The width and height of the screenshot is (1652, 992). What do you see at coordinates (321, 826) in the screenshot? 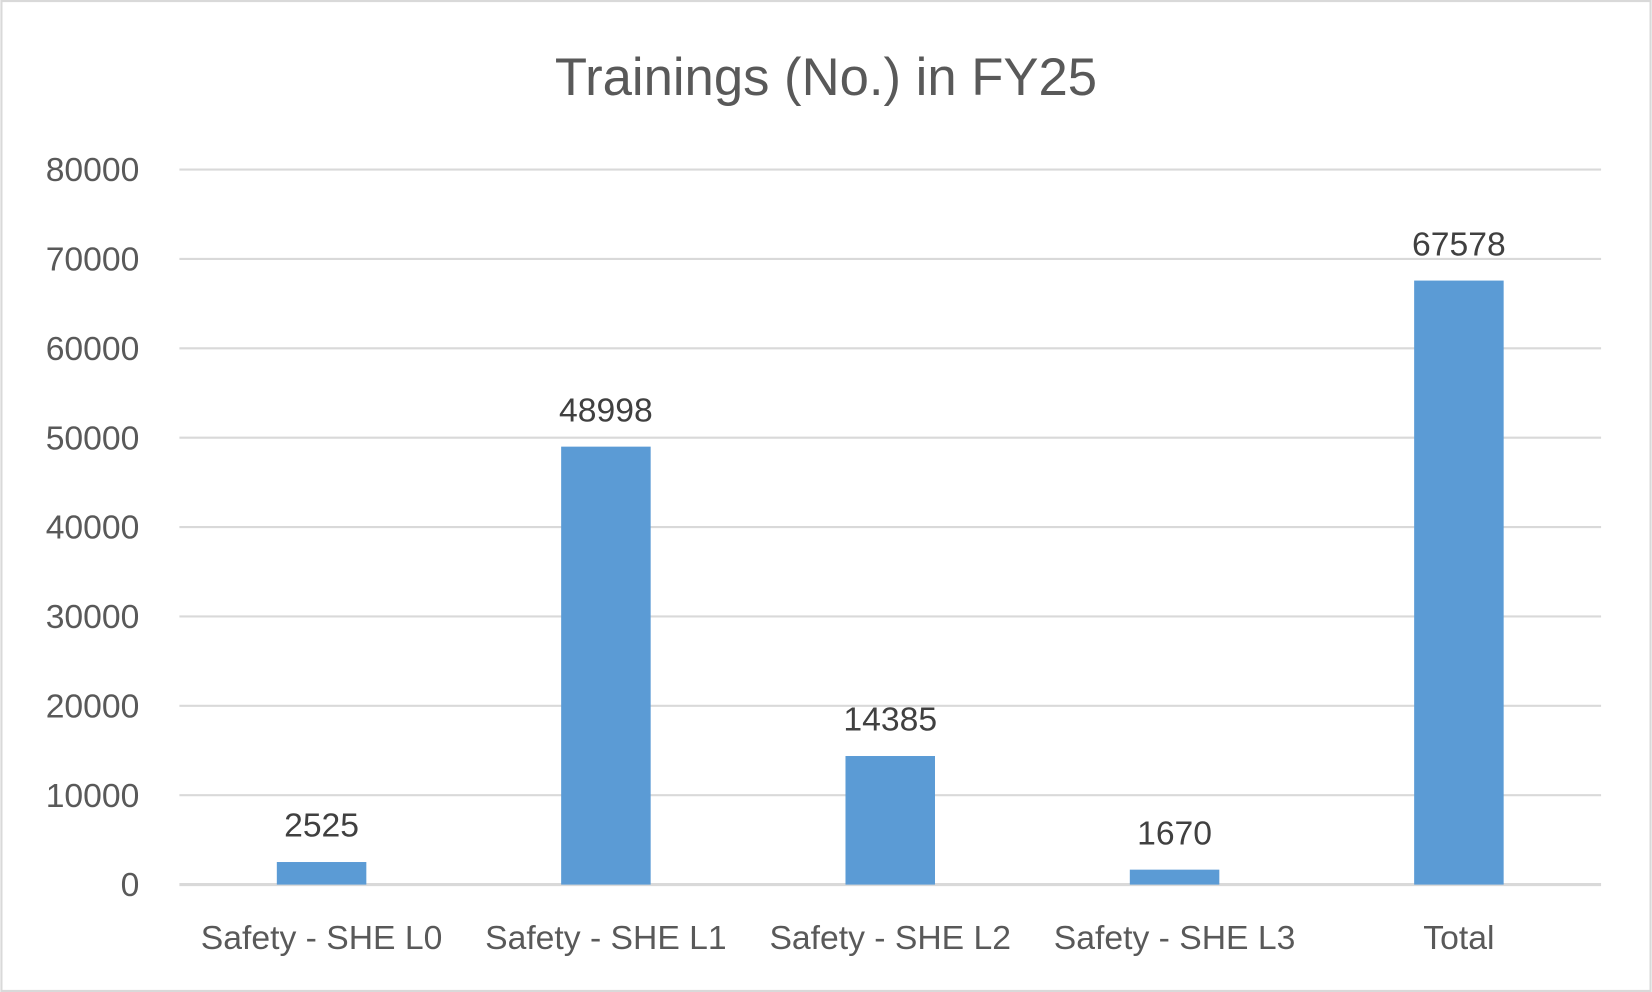
I see `data-label: 2525` at bounding box center [321, 826].